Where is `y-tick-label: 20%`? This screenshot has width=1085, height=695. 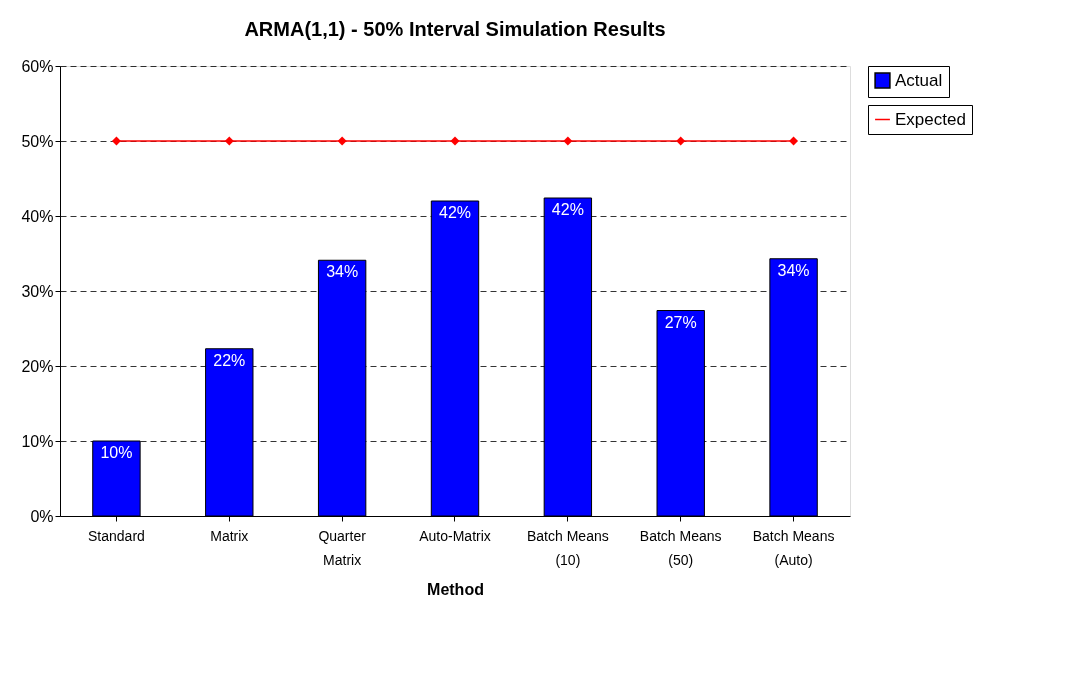
y-tick-label: 20% is located at coordinates (37, 366).